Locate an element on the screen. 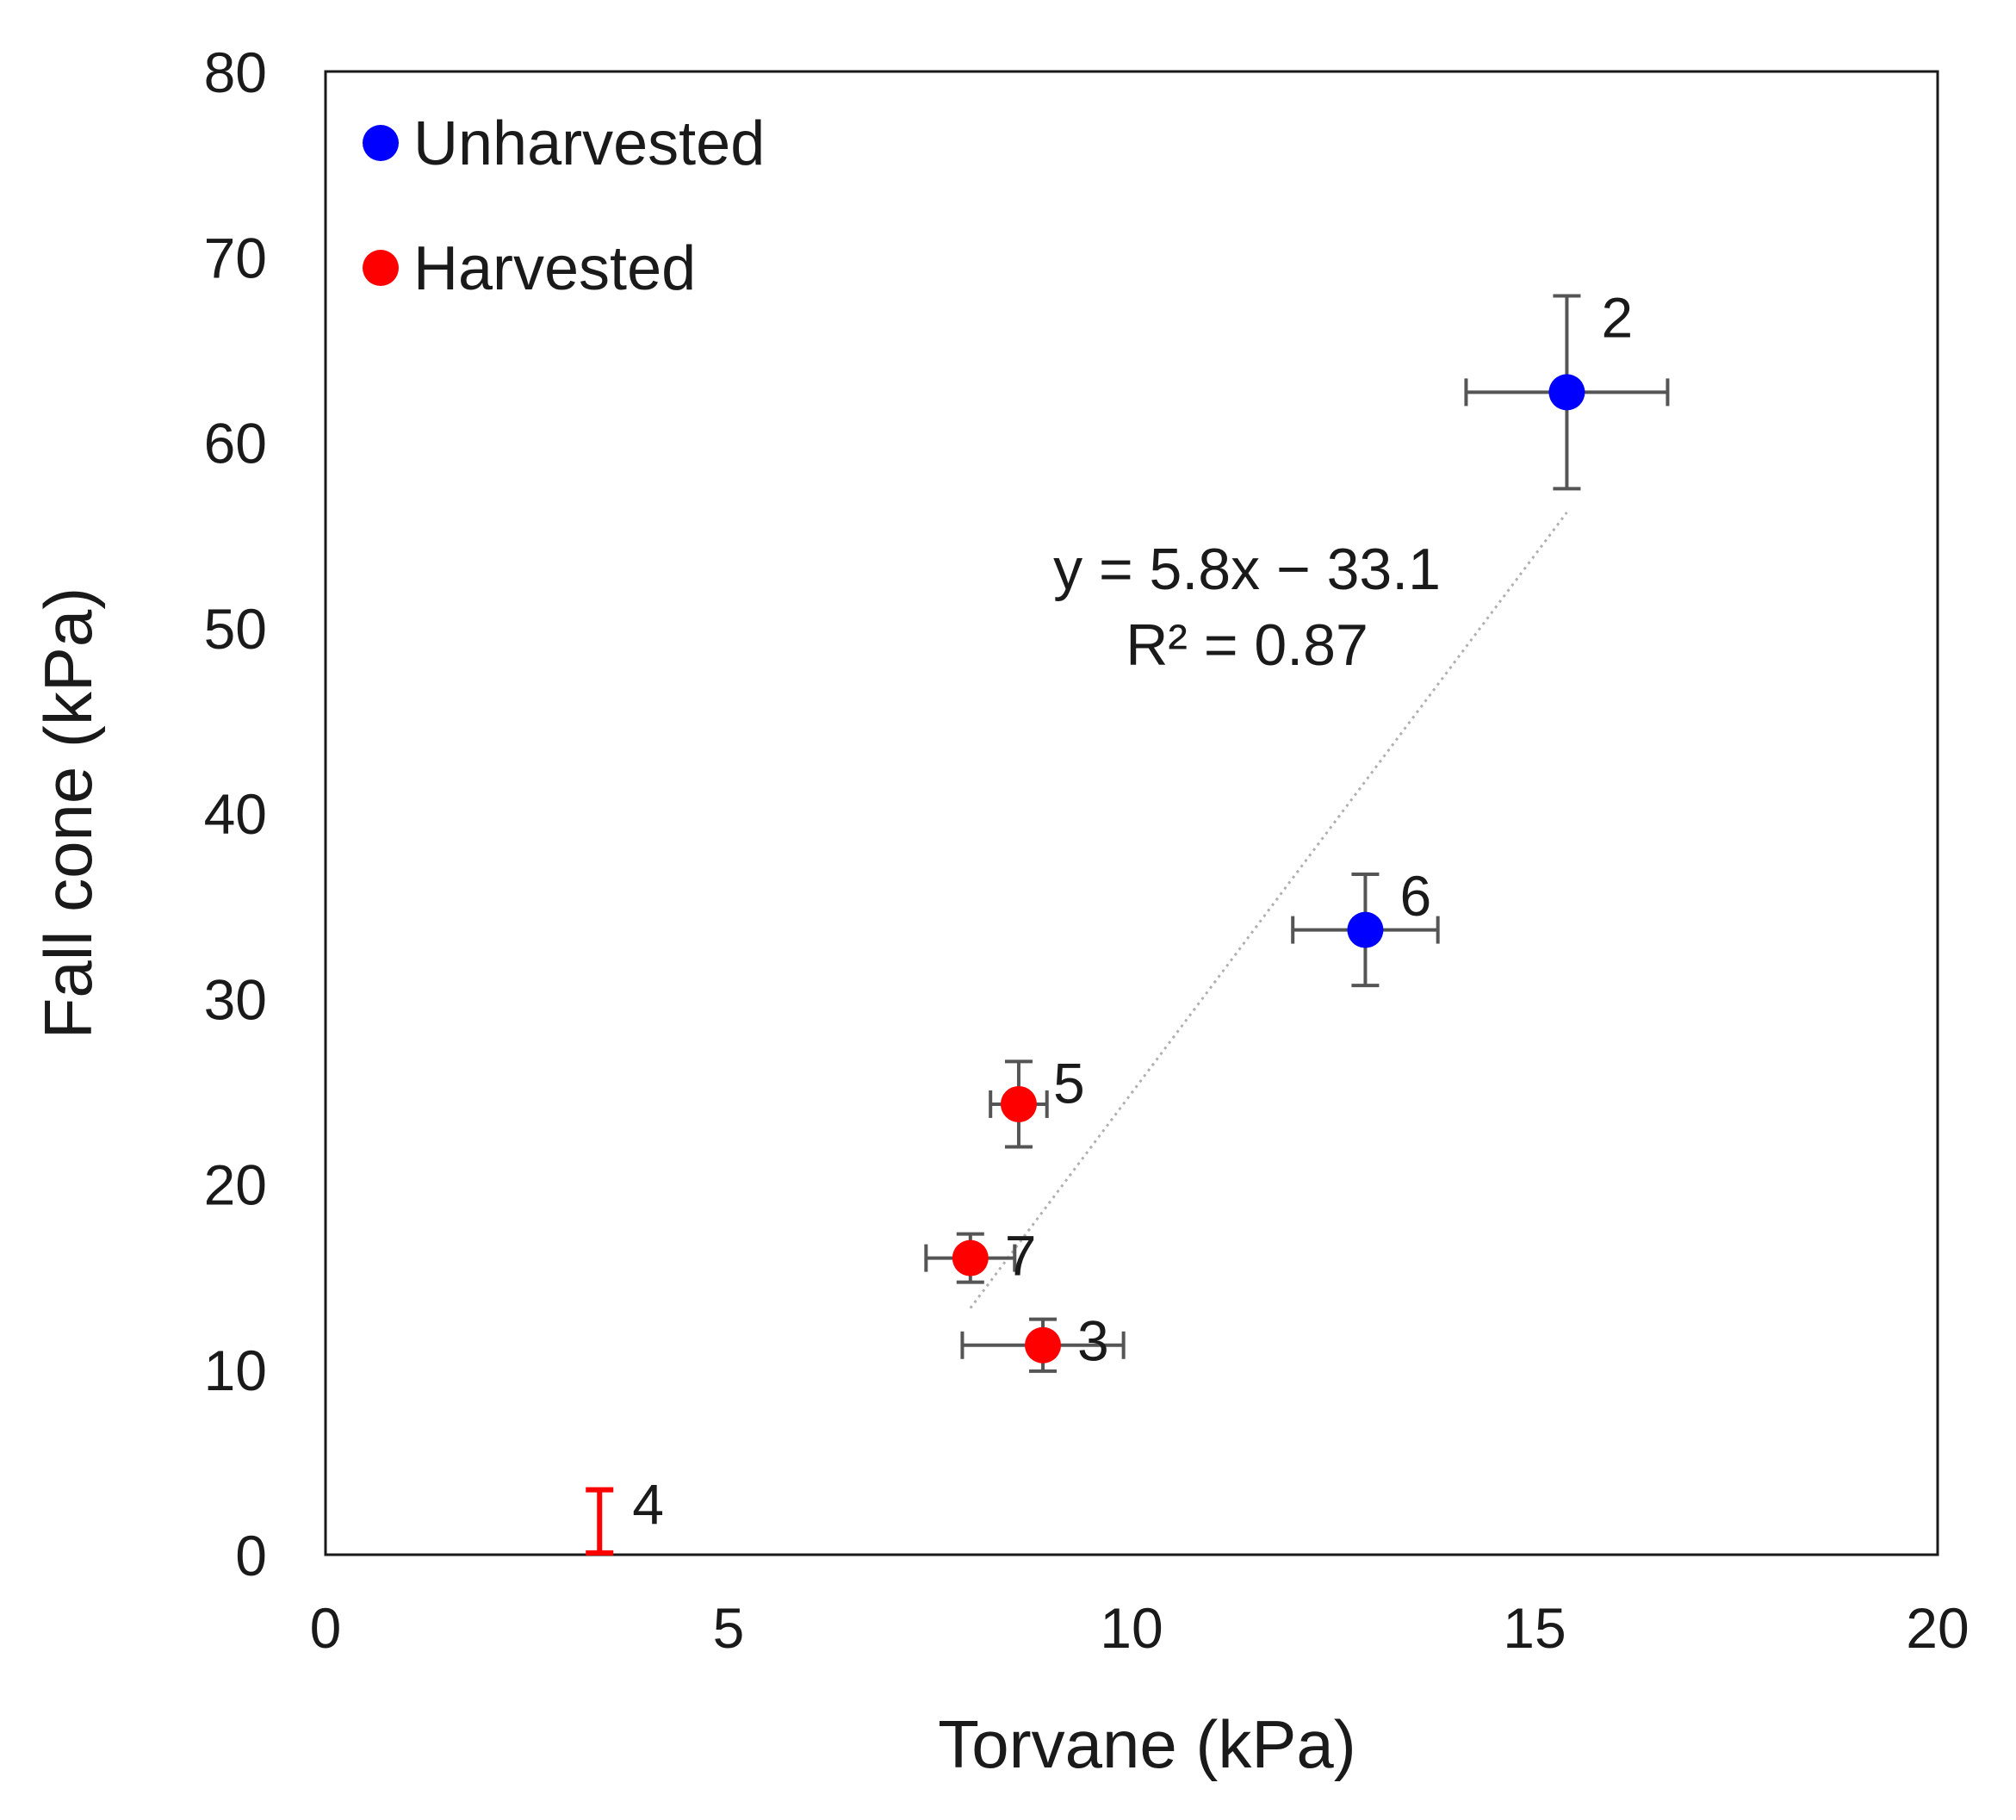 This screenshot has width=2016, height=1820. y-tick-label: 70 is located at coordinates (235, 258).